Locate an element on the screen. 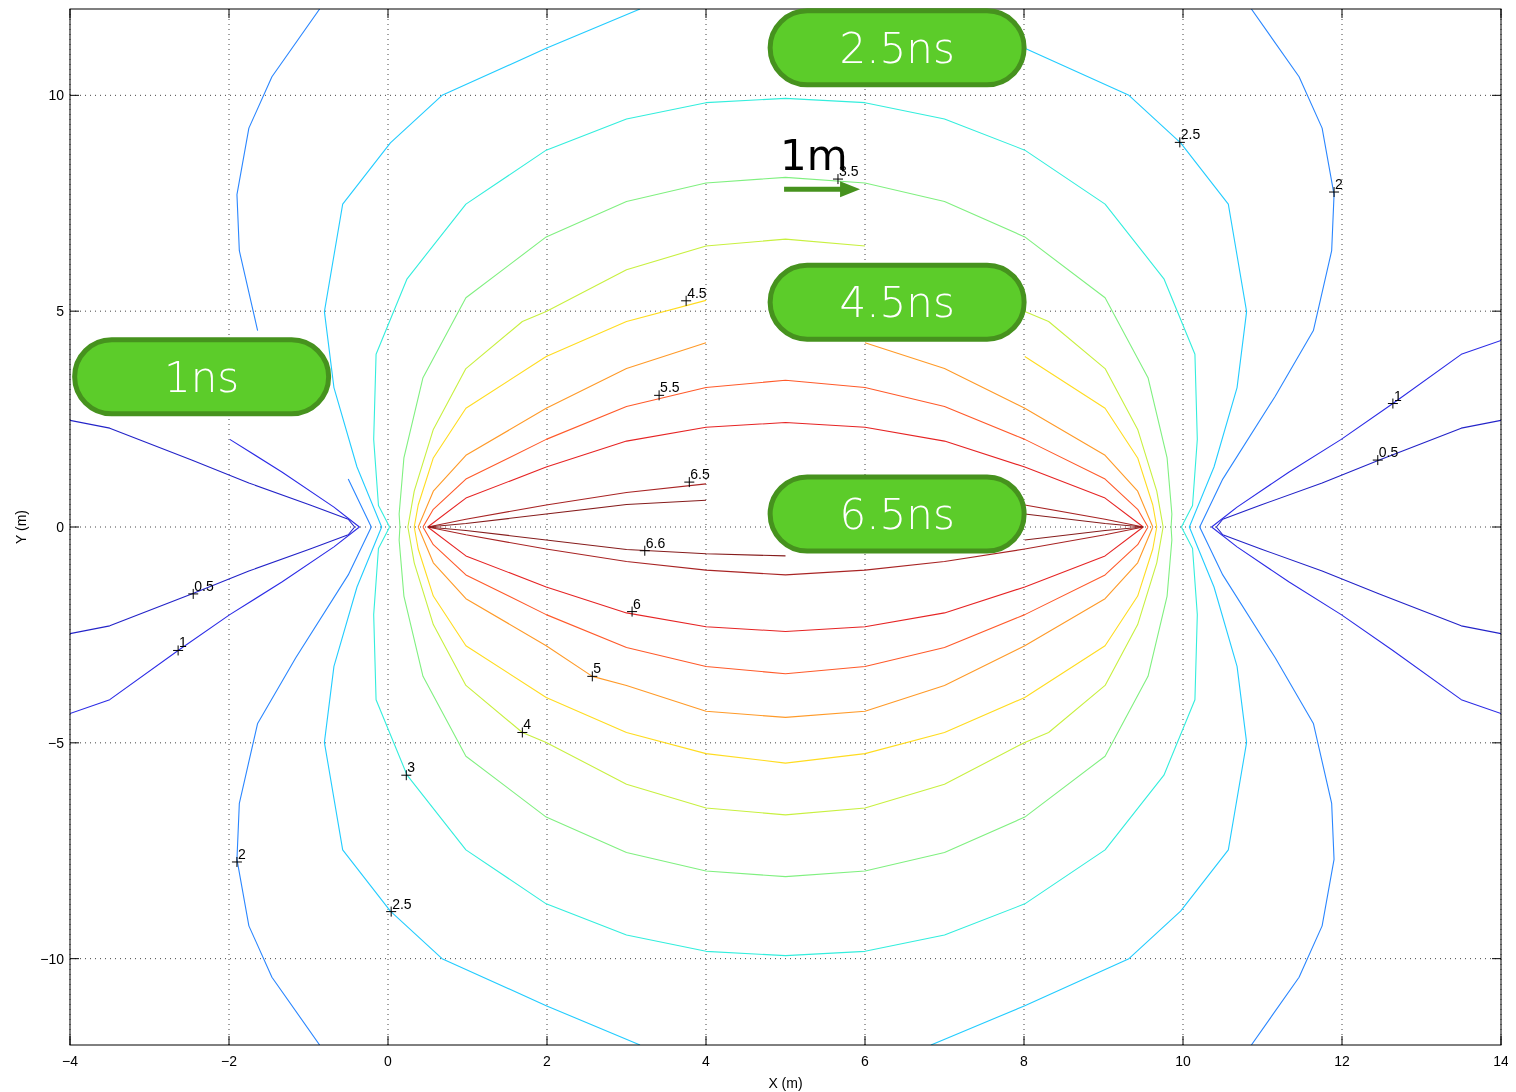 The image size is (1516, 1092). y-tick-label: 5 is located at coordinates (60, 311).